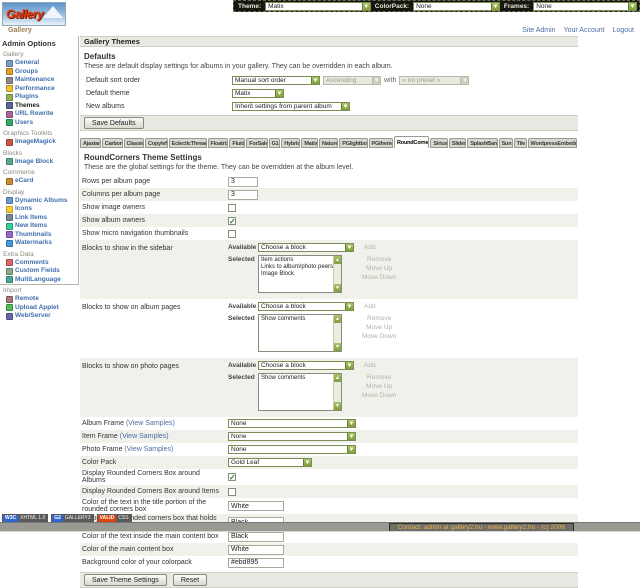 The image size is (640, 588). Describe the element at coordinates (292, 423) in the screenshot. I see `album-frame-select: None ▼` at that location.